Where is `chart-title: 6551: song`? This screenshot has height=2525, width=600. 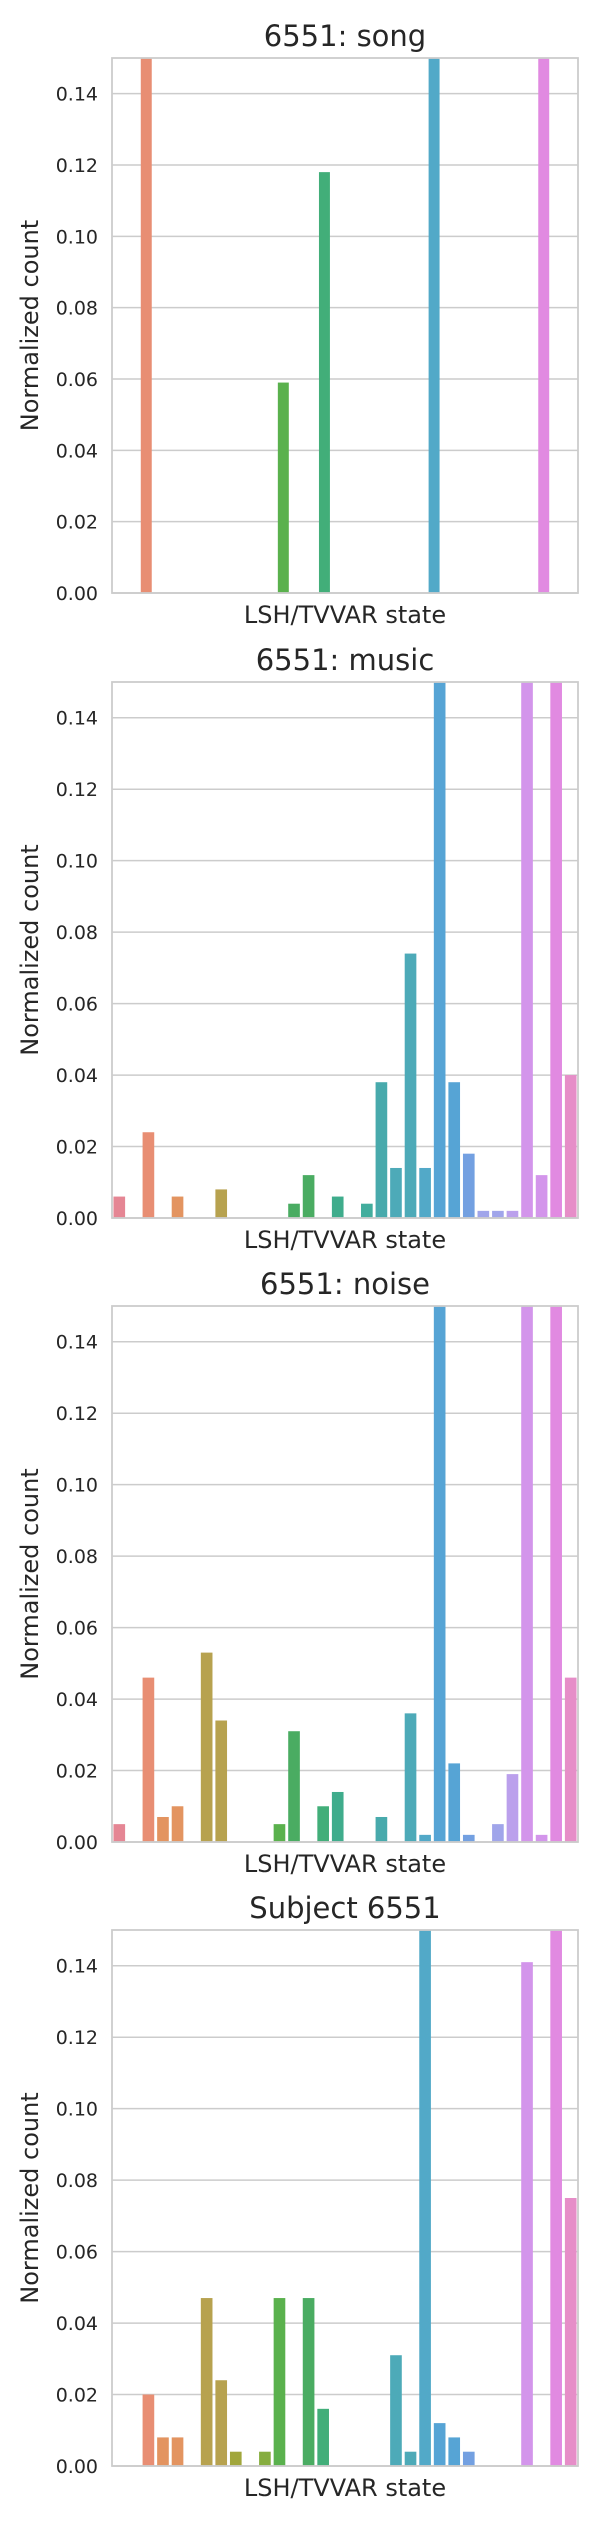 chart-title: 6551: song is located at coordinates (345, 36).